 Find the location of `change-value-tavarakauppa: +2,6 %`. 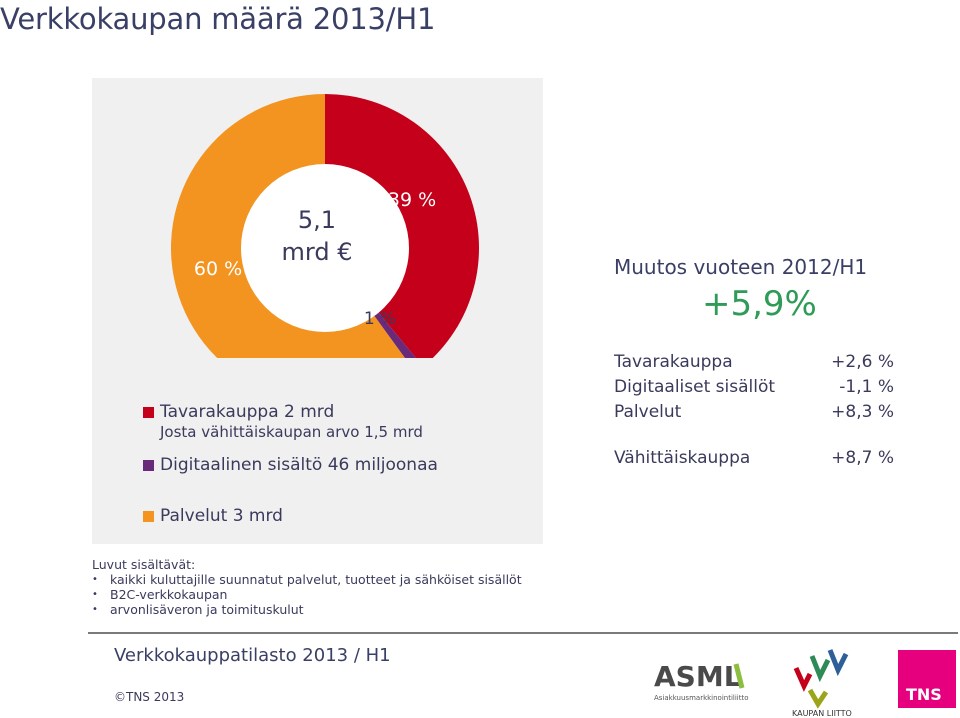

change-value-tavarakauppa: +2,6 % is located at coordinates (862, 362).